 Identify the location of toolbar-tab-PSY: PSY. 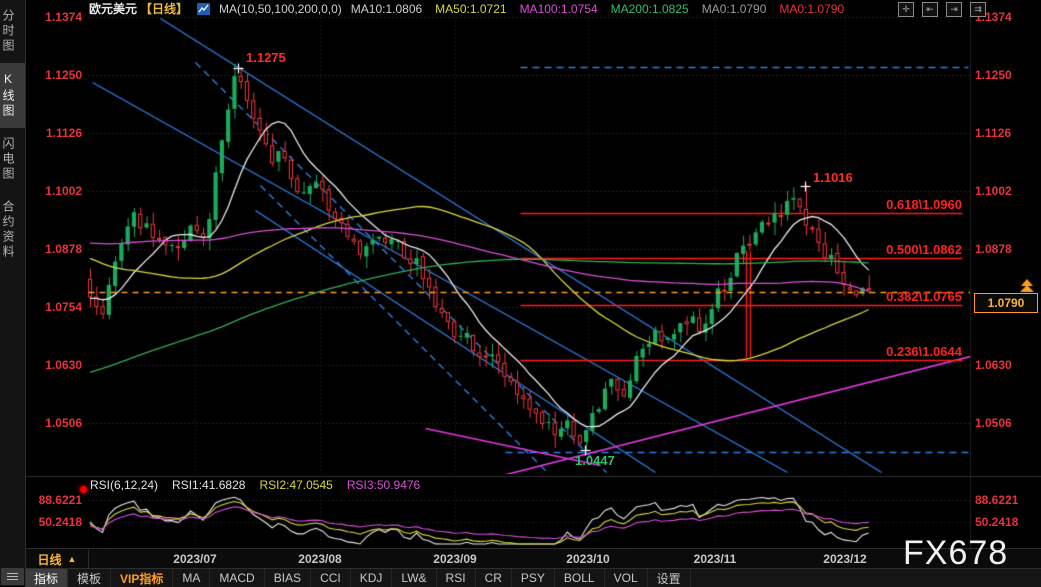
(533, 578).